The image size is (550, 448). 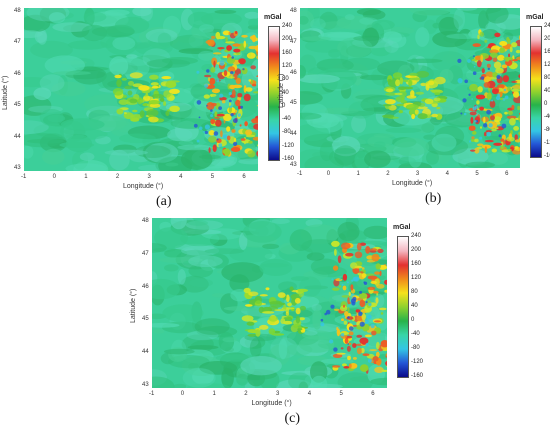 What do you see at coordinates (410, 88) in the screenshot?
I see `gravity-anomaly-map` at bounding box center [410, 88].